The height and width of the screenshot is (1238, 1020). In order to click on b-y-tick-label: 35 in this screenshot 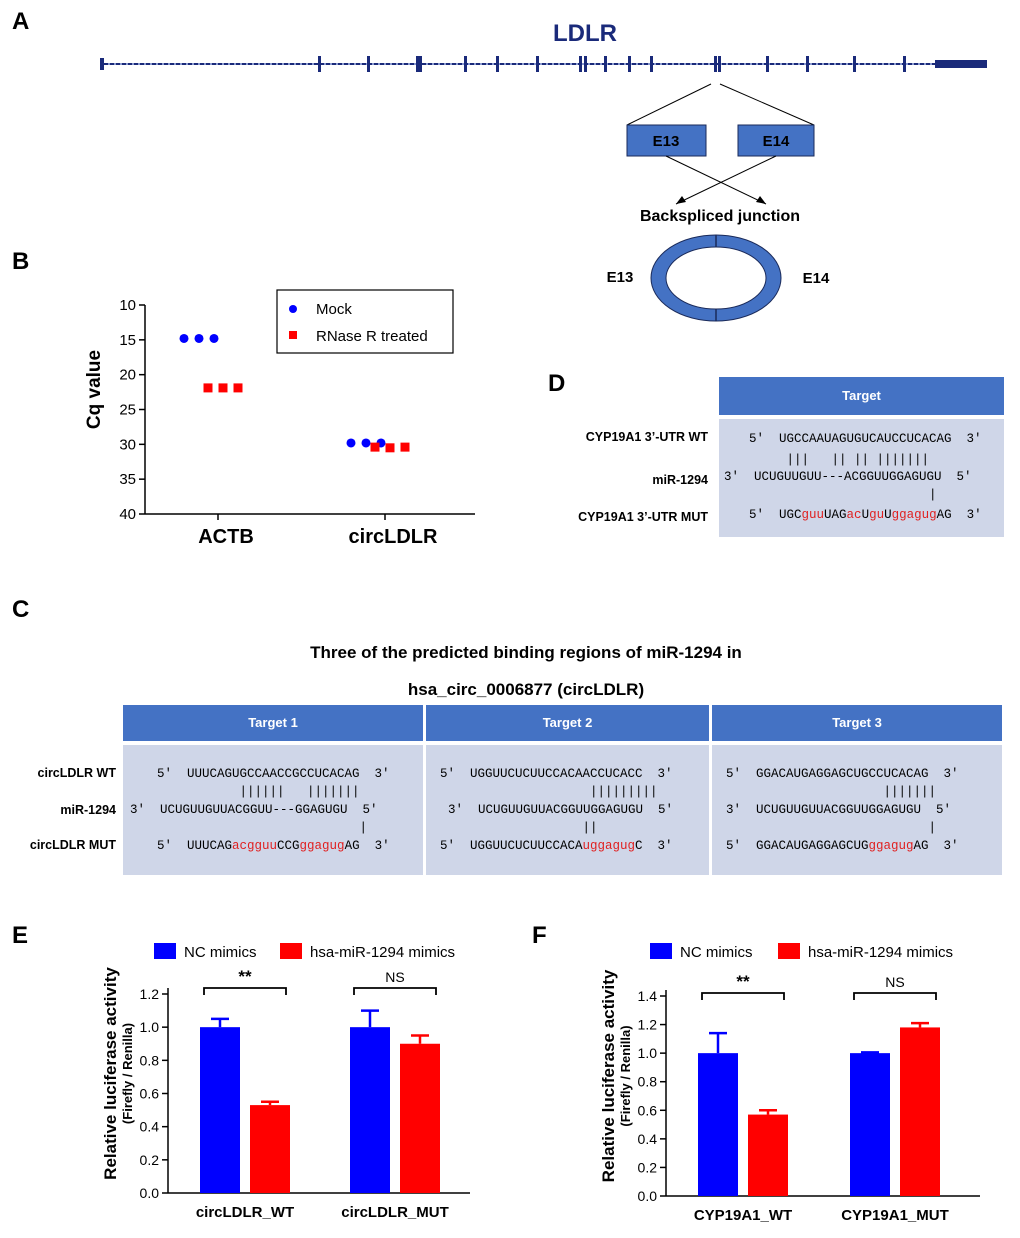, I will do `click(127, 479)`.